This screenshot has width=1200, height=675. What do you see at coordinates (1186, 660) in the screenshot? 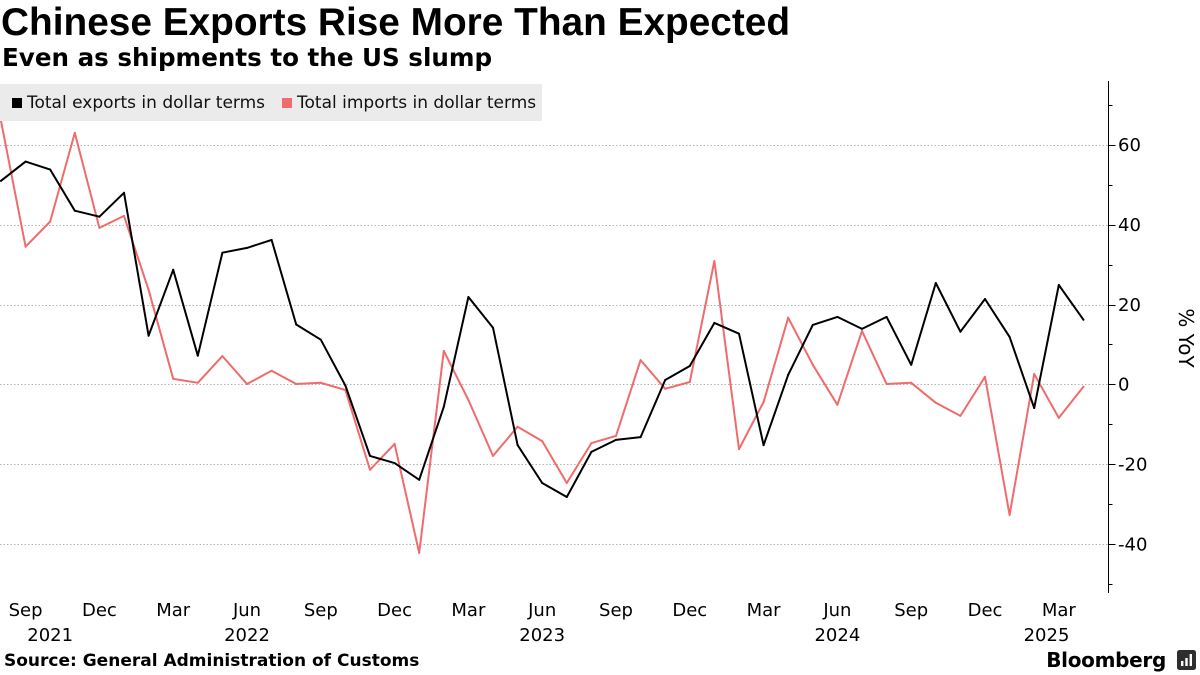
I see `bloomberg-logo-icon` at bounding box center [1186, 660].